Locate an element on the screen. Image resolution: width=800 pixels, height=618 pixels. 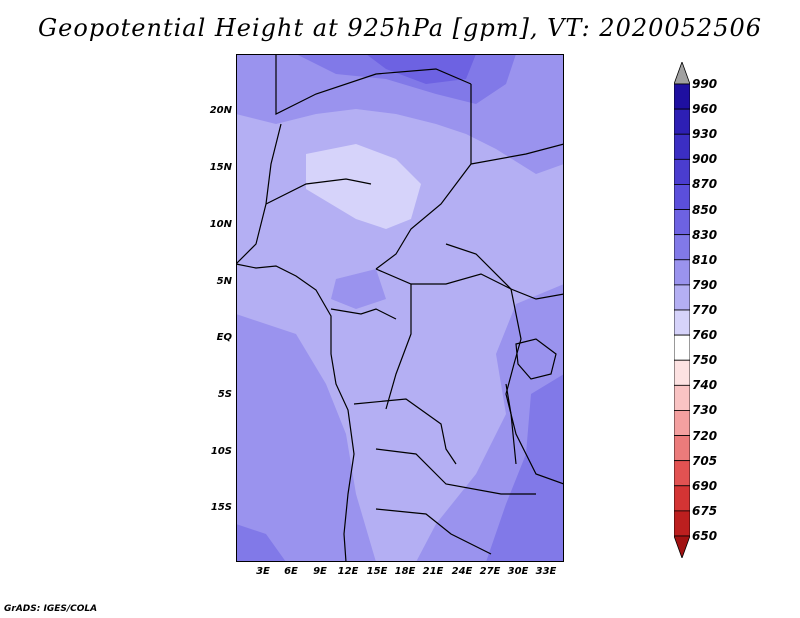
field-fill-810-west is located at coordinates (306, 438).